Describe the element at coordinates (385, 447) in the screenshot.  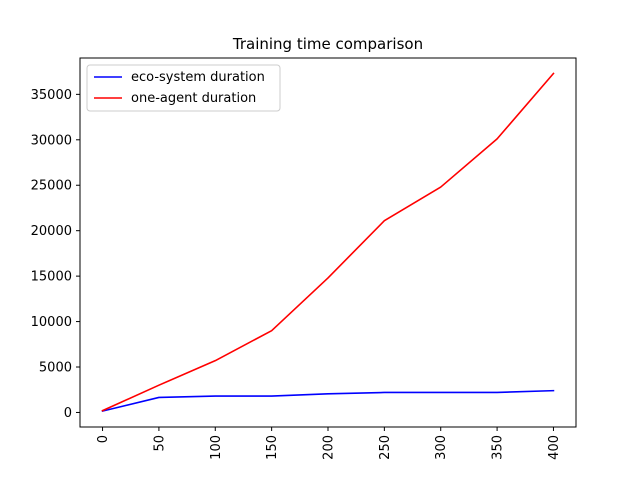
I see `x-tick-label: 250` at that location.